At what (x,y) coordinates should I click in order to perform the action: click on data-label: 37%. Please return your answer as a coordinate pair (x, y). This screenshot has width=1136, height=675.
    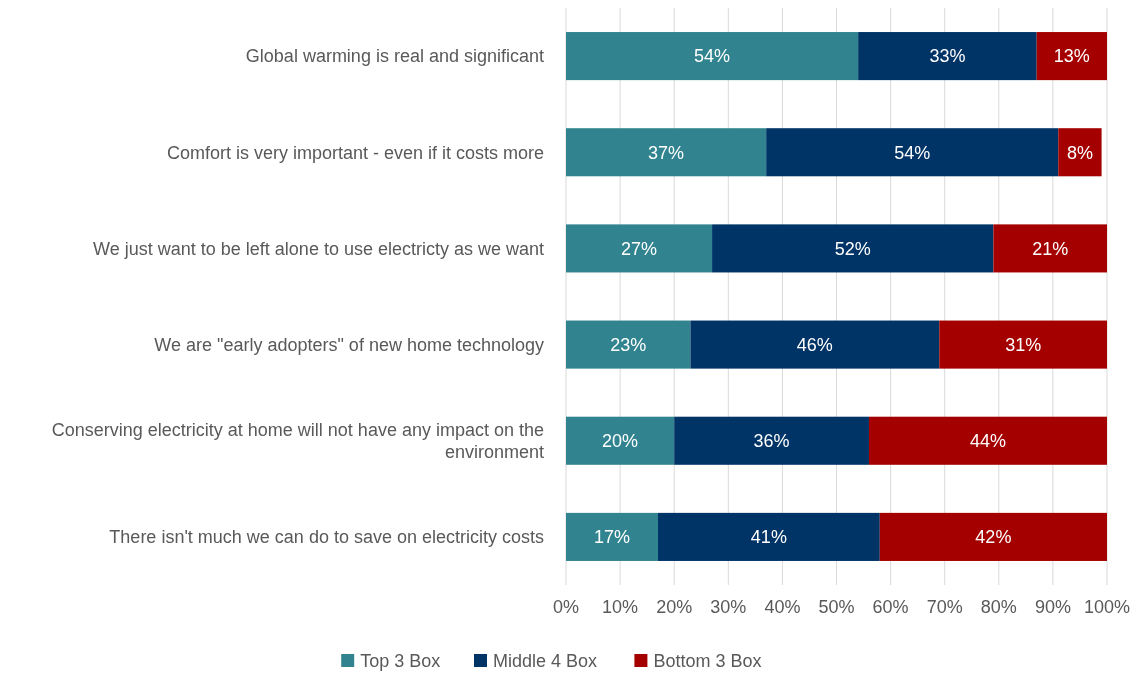
    Looking at the image, I should click on (666, 152).